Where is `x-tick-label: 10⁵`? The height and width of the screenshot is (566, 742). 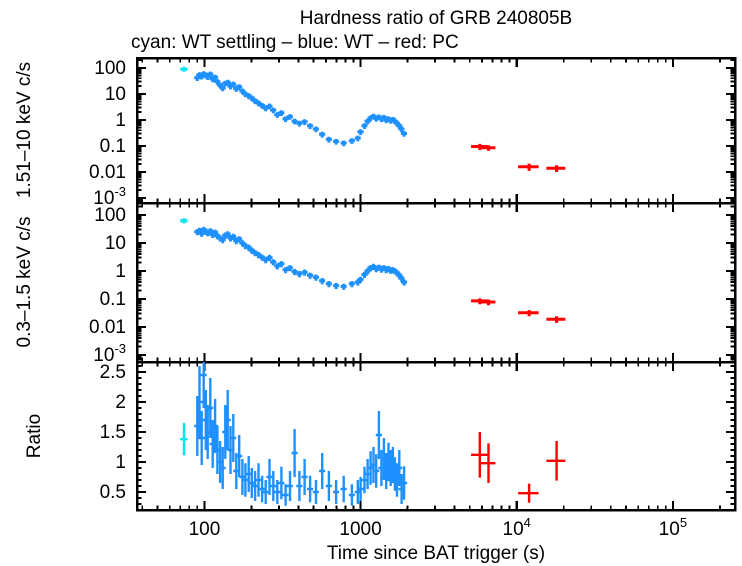 x-tick-label: 10⁵ is located at coordinates (673, 527).